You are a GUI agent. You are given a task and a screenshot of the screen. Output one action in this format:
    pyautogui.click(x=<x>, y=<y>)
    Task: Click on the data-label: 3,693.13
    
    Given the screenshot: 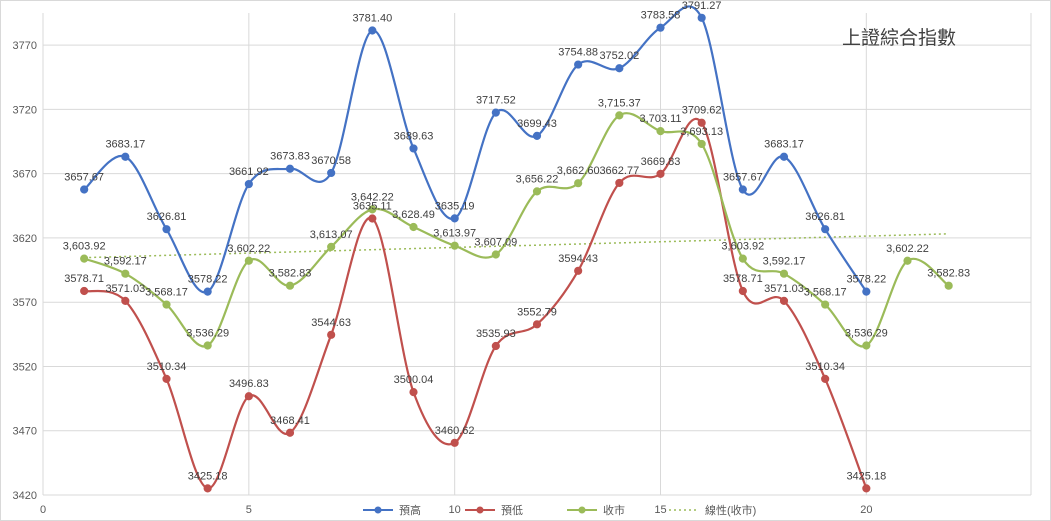 What is the action you would take?
    pyautogui.click(x=701, y=132)
    